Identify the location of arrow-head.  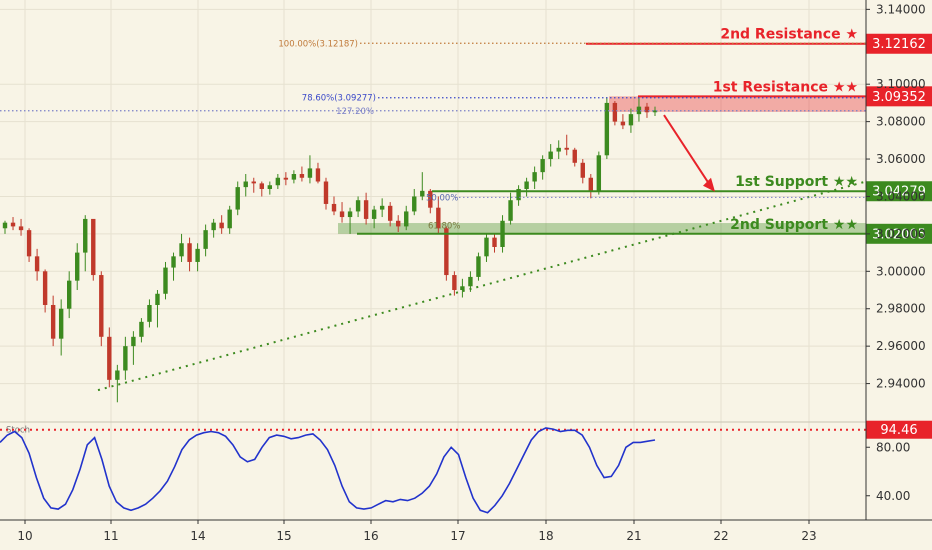
(709, 184).